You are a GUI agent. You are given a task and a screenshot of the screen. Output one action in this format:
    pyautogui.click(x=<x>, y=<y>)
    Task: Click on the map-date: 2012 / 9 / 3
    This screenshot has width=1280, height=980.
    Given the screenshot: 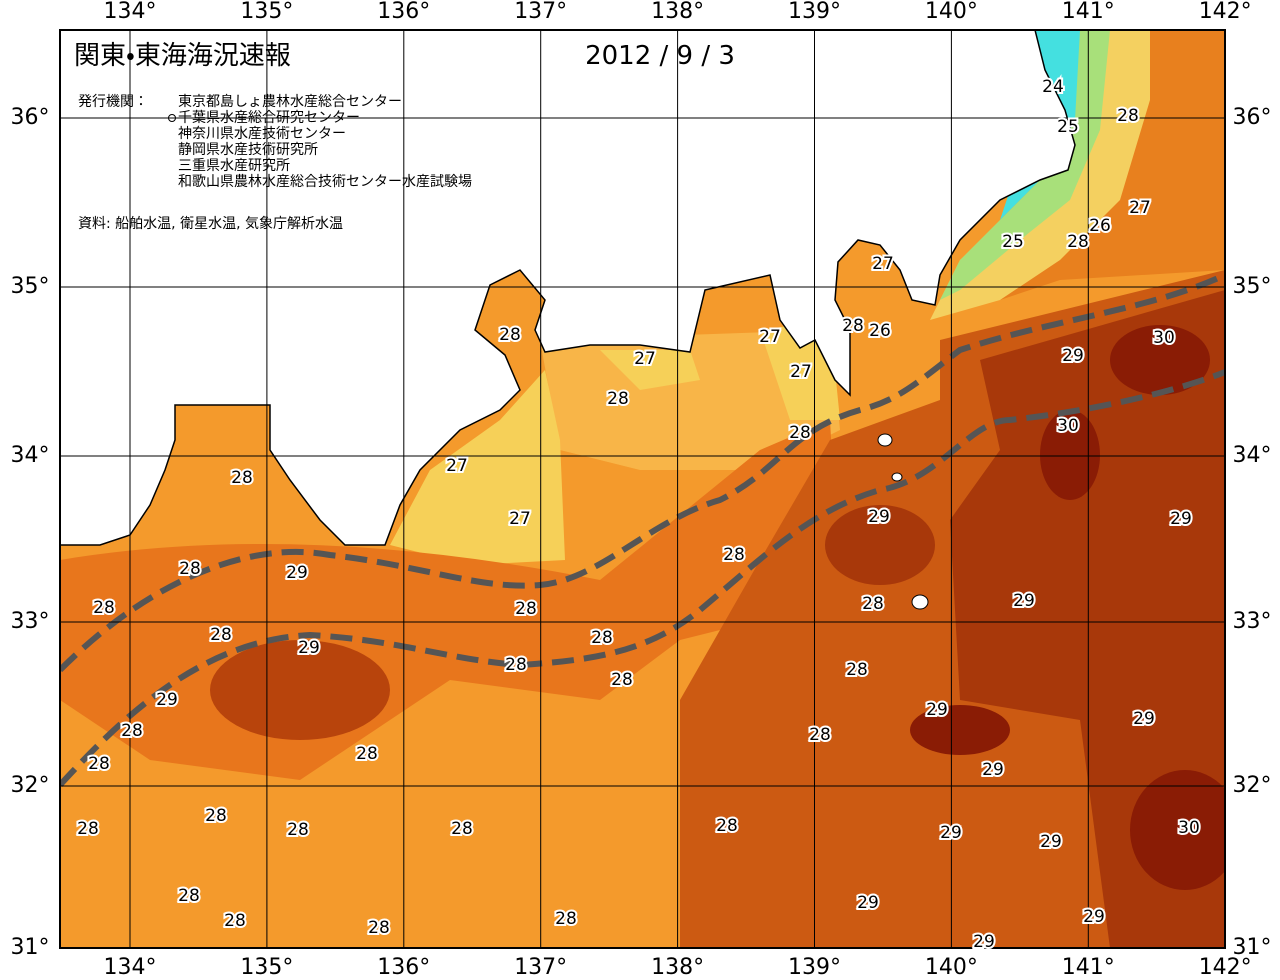 What is the action you would take?
    pyautogui.click(x=660, y=56)
    